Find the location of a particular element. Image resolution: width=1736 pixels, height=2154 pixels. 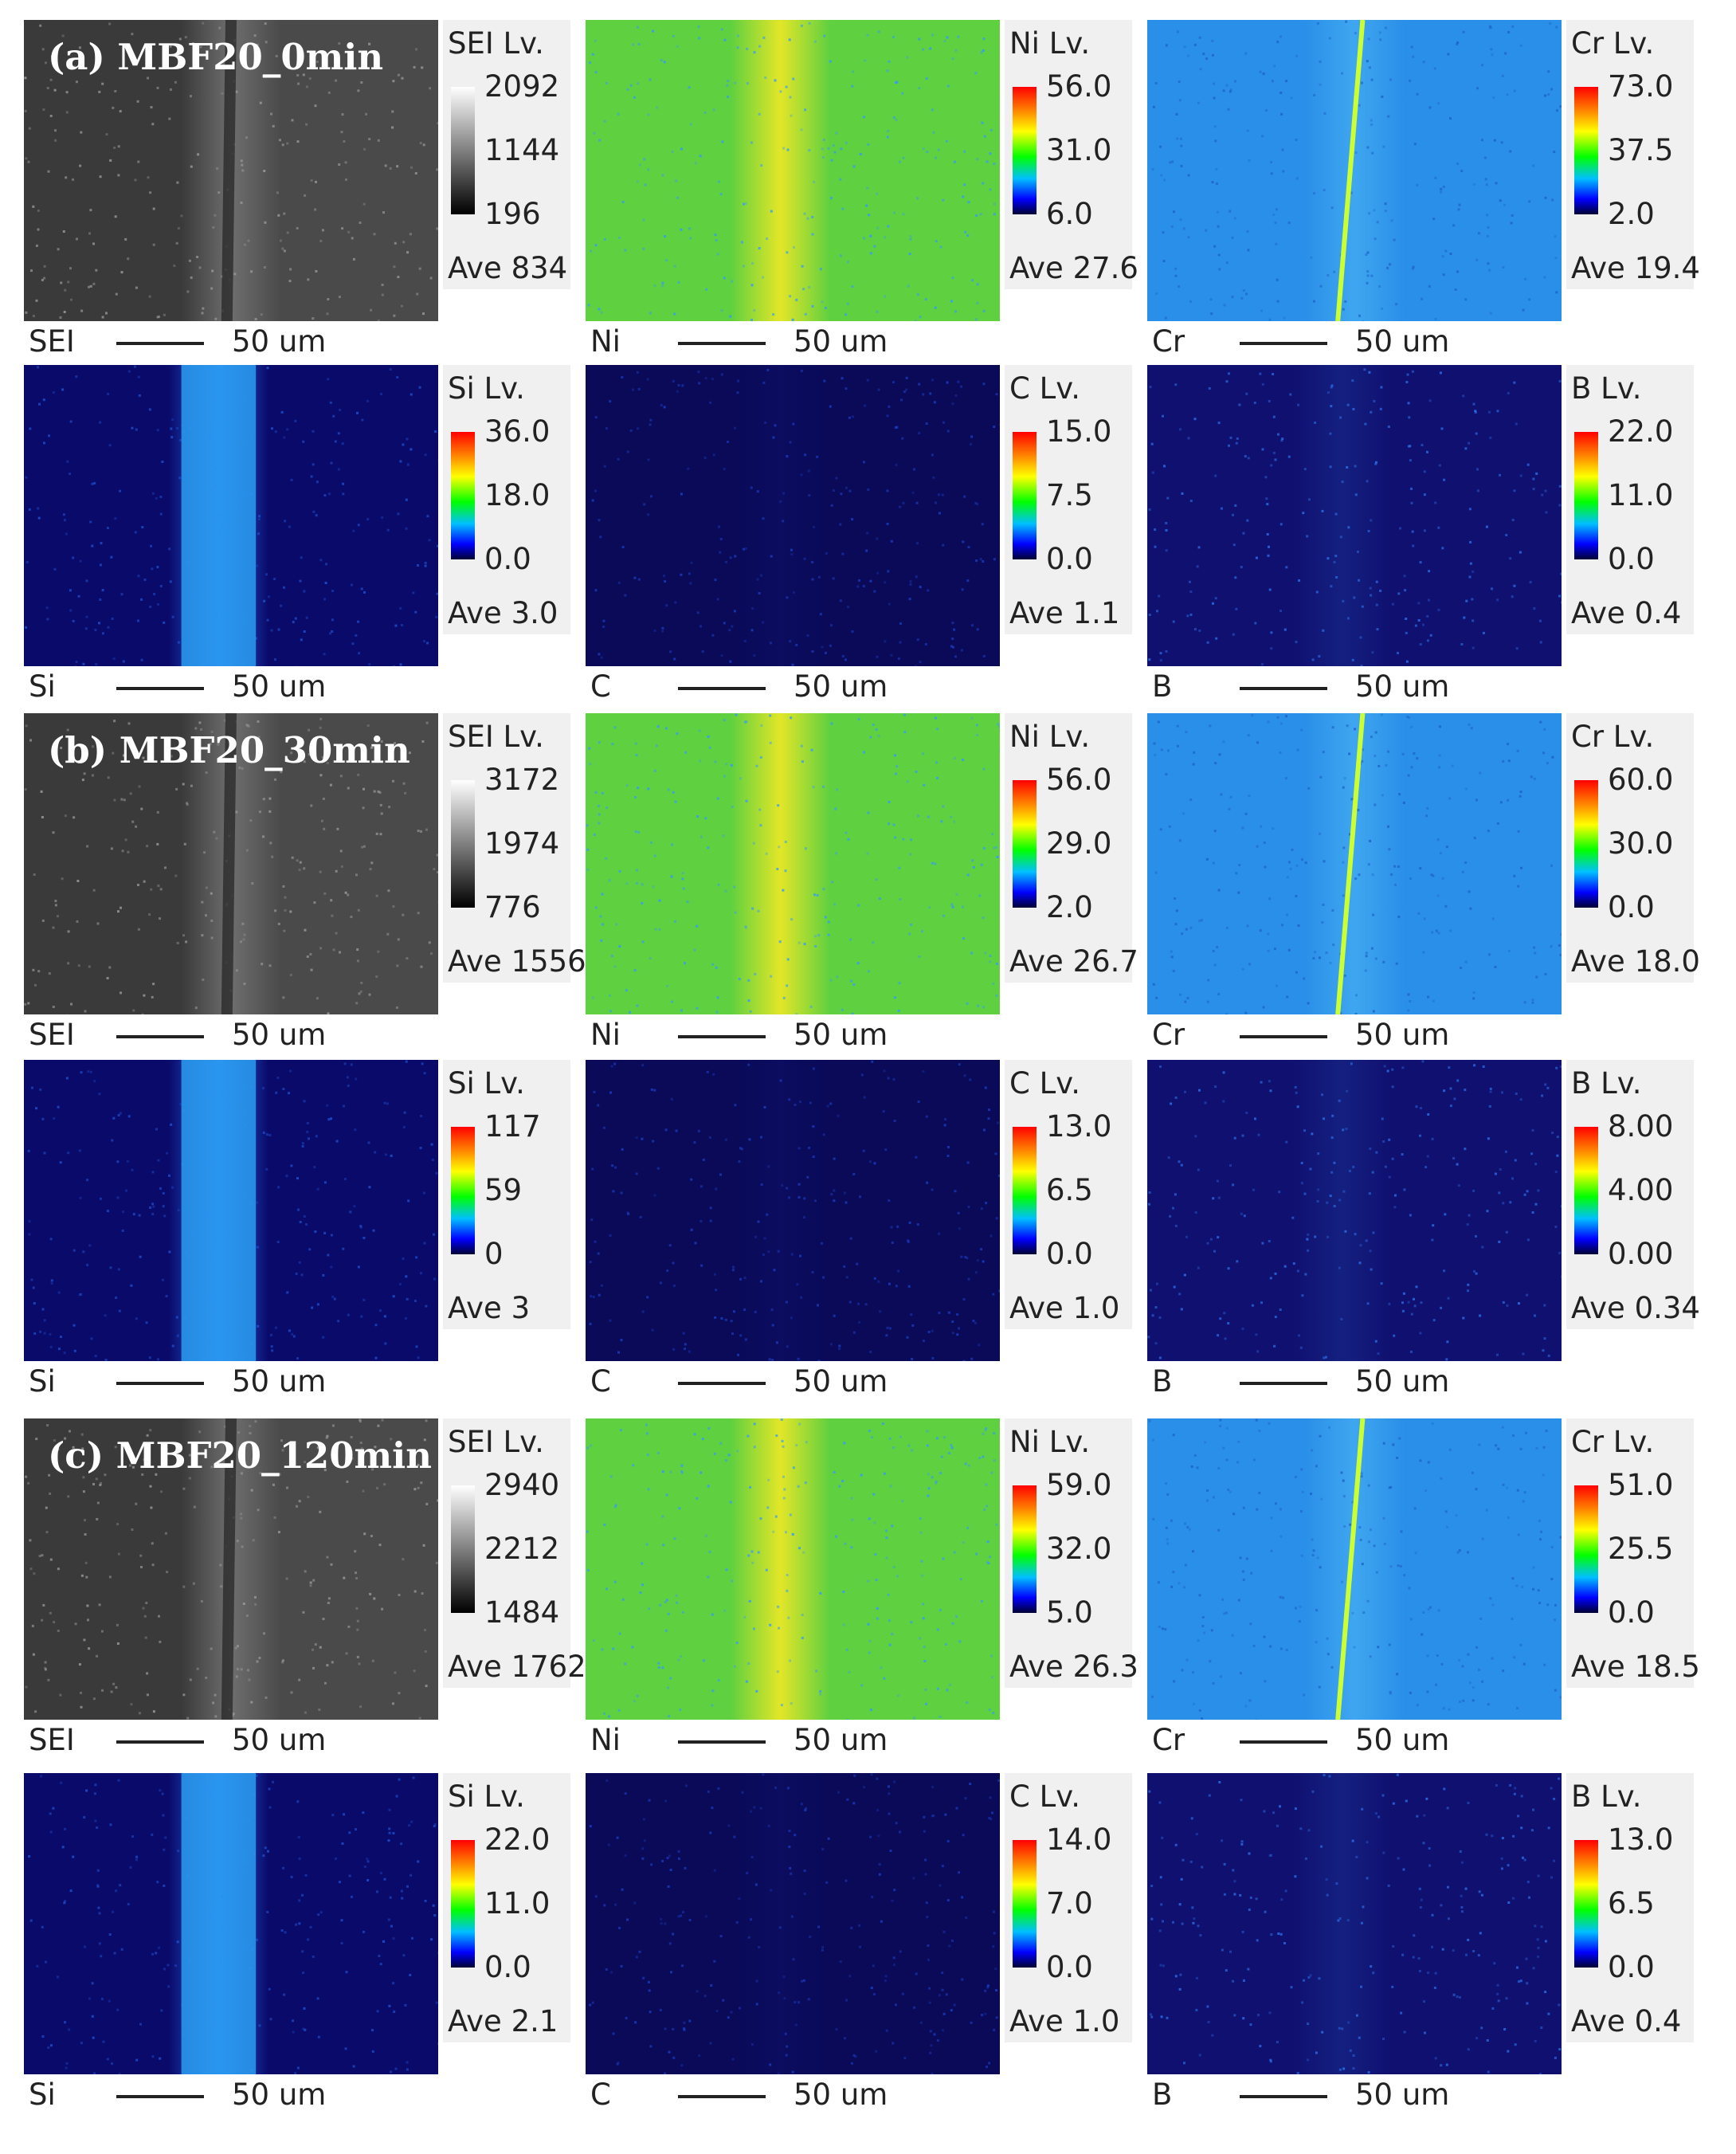

colorbar-tick-label: 37.5 is located at coordinates (1641, 150).